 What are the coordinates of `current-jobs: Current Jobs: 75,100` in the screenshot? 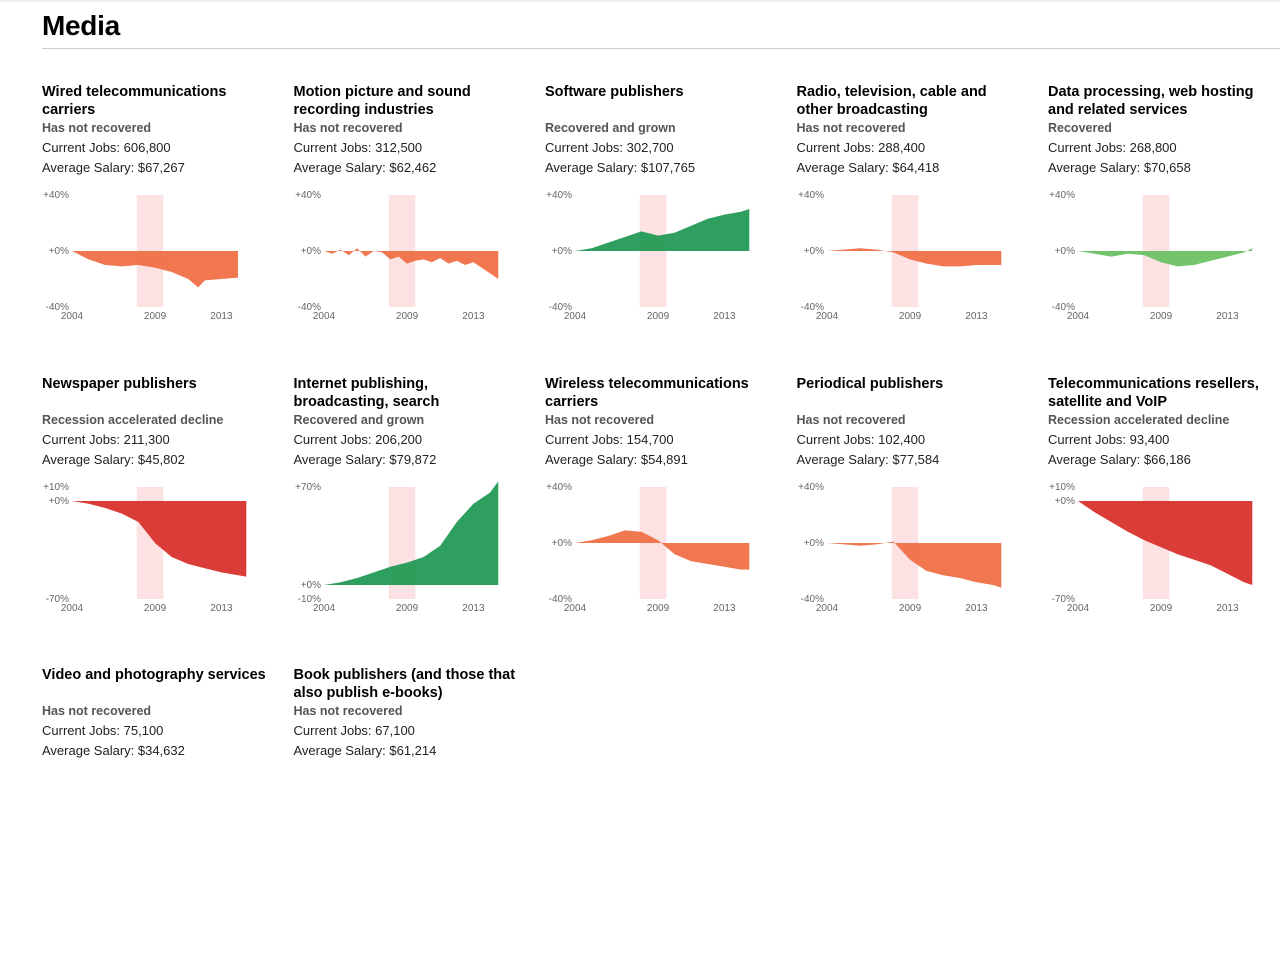 It's located at (103, 730).